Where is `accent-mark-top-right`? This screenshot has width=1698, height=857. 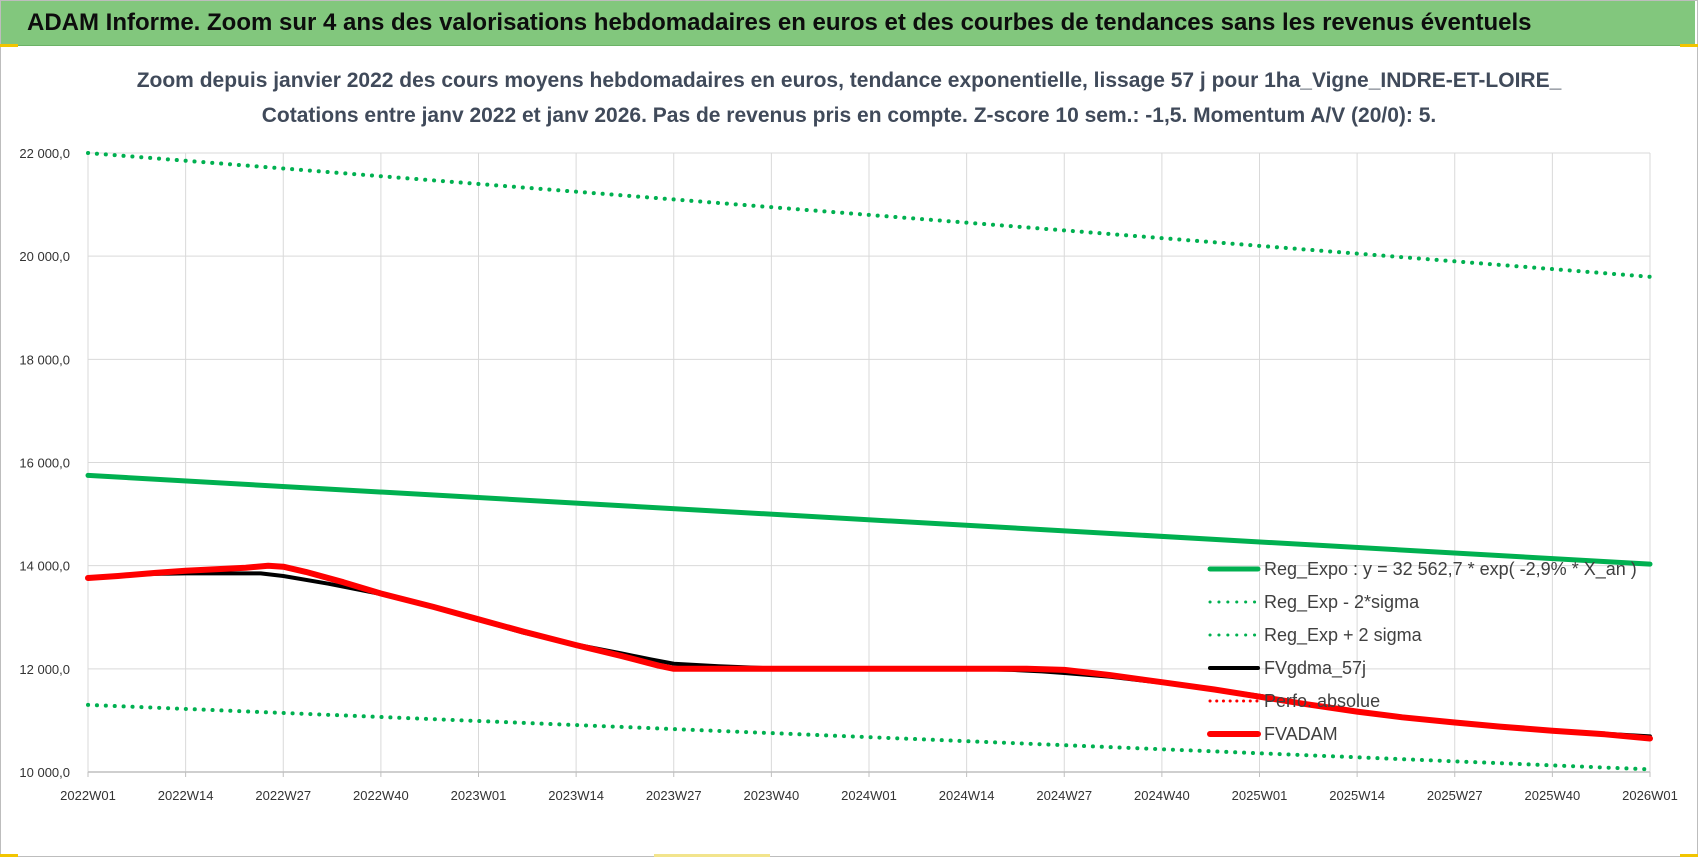 accent-mark-top-right is located at coordinates (1689, 45).